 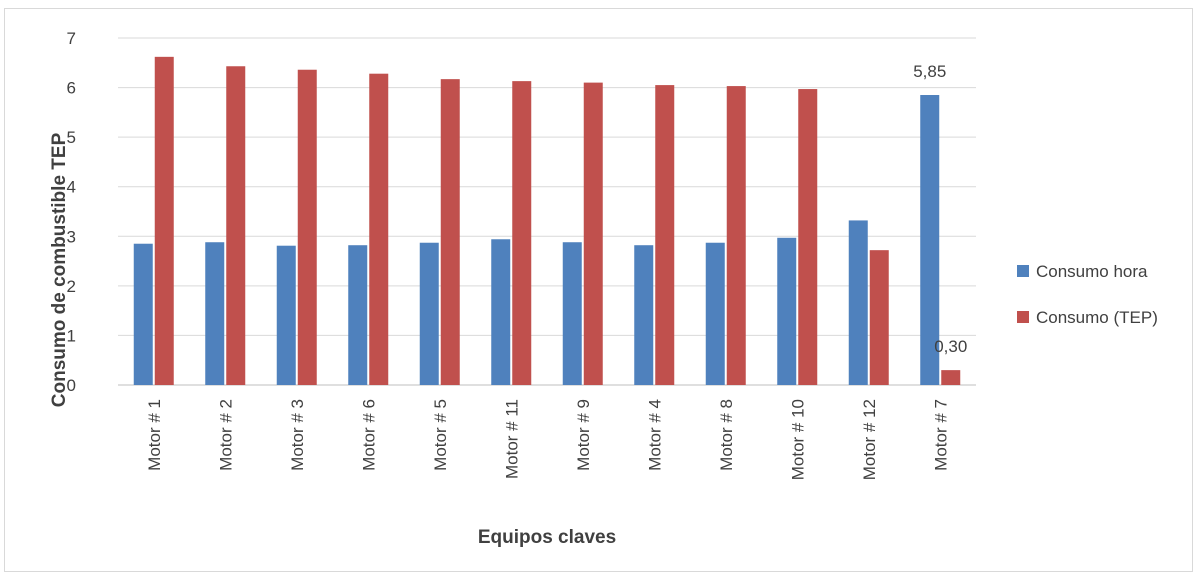 I want to click on y-tick-label: 0, so click(x=71, y=385).